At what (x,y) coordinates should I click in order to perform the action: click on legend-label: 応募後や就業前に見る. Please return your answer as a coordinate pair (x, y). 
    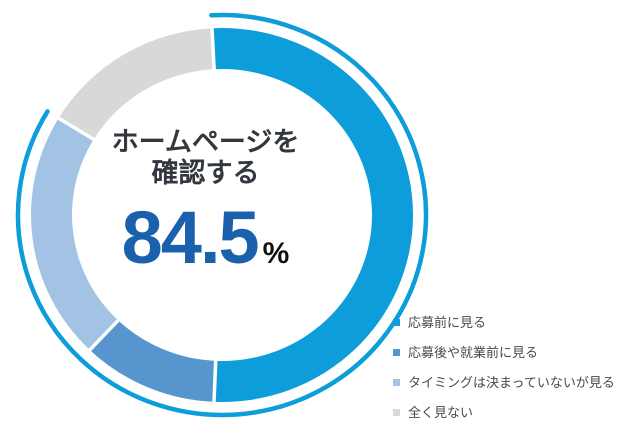
    Looking at the image, I should click on (473, 352).